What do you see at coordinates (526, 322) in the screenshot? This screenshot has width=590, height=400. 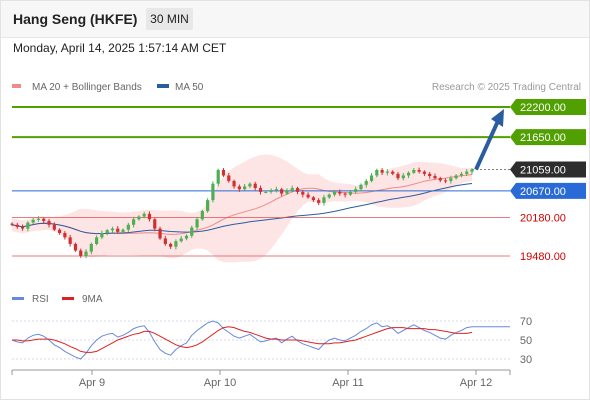 I see `rsi-tick-label: 70` at bounding box center [526, 322].